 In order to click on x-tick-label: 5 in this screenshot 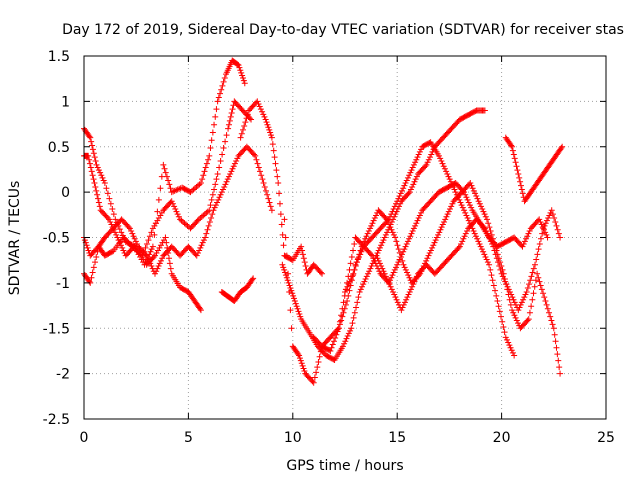, I will do `click(188, 438)`.